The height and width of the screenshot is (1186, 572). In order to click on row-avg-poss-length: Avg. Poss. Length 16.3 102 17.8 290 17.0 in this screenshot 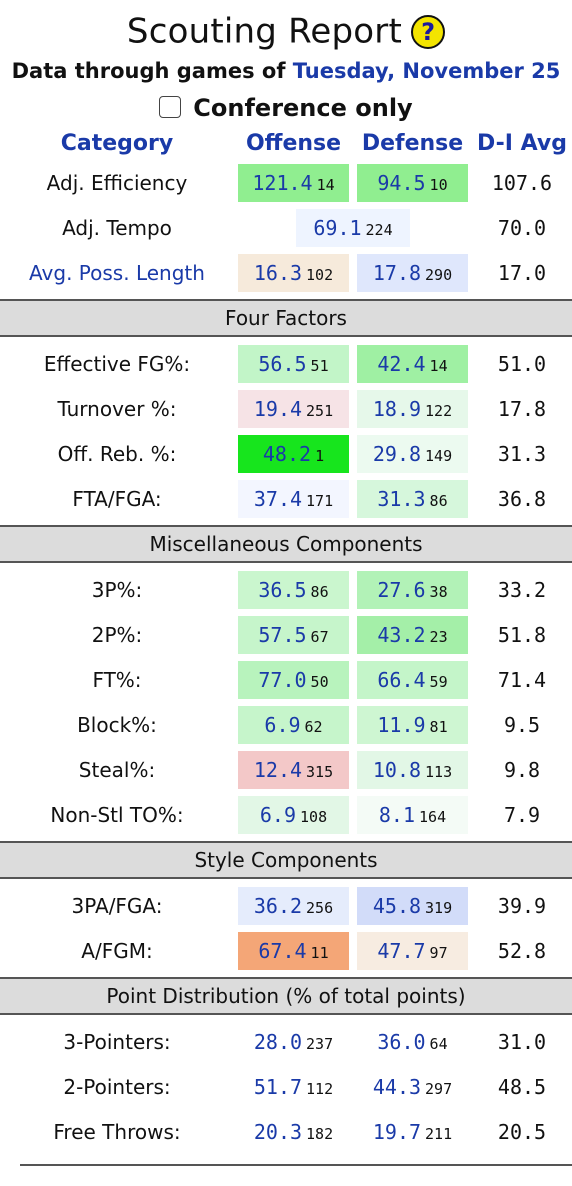, I will do `click(286, 272)`.